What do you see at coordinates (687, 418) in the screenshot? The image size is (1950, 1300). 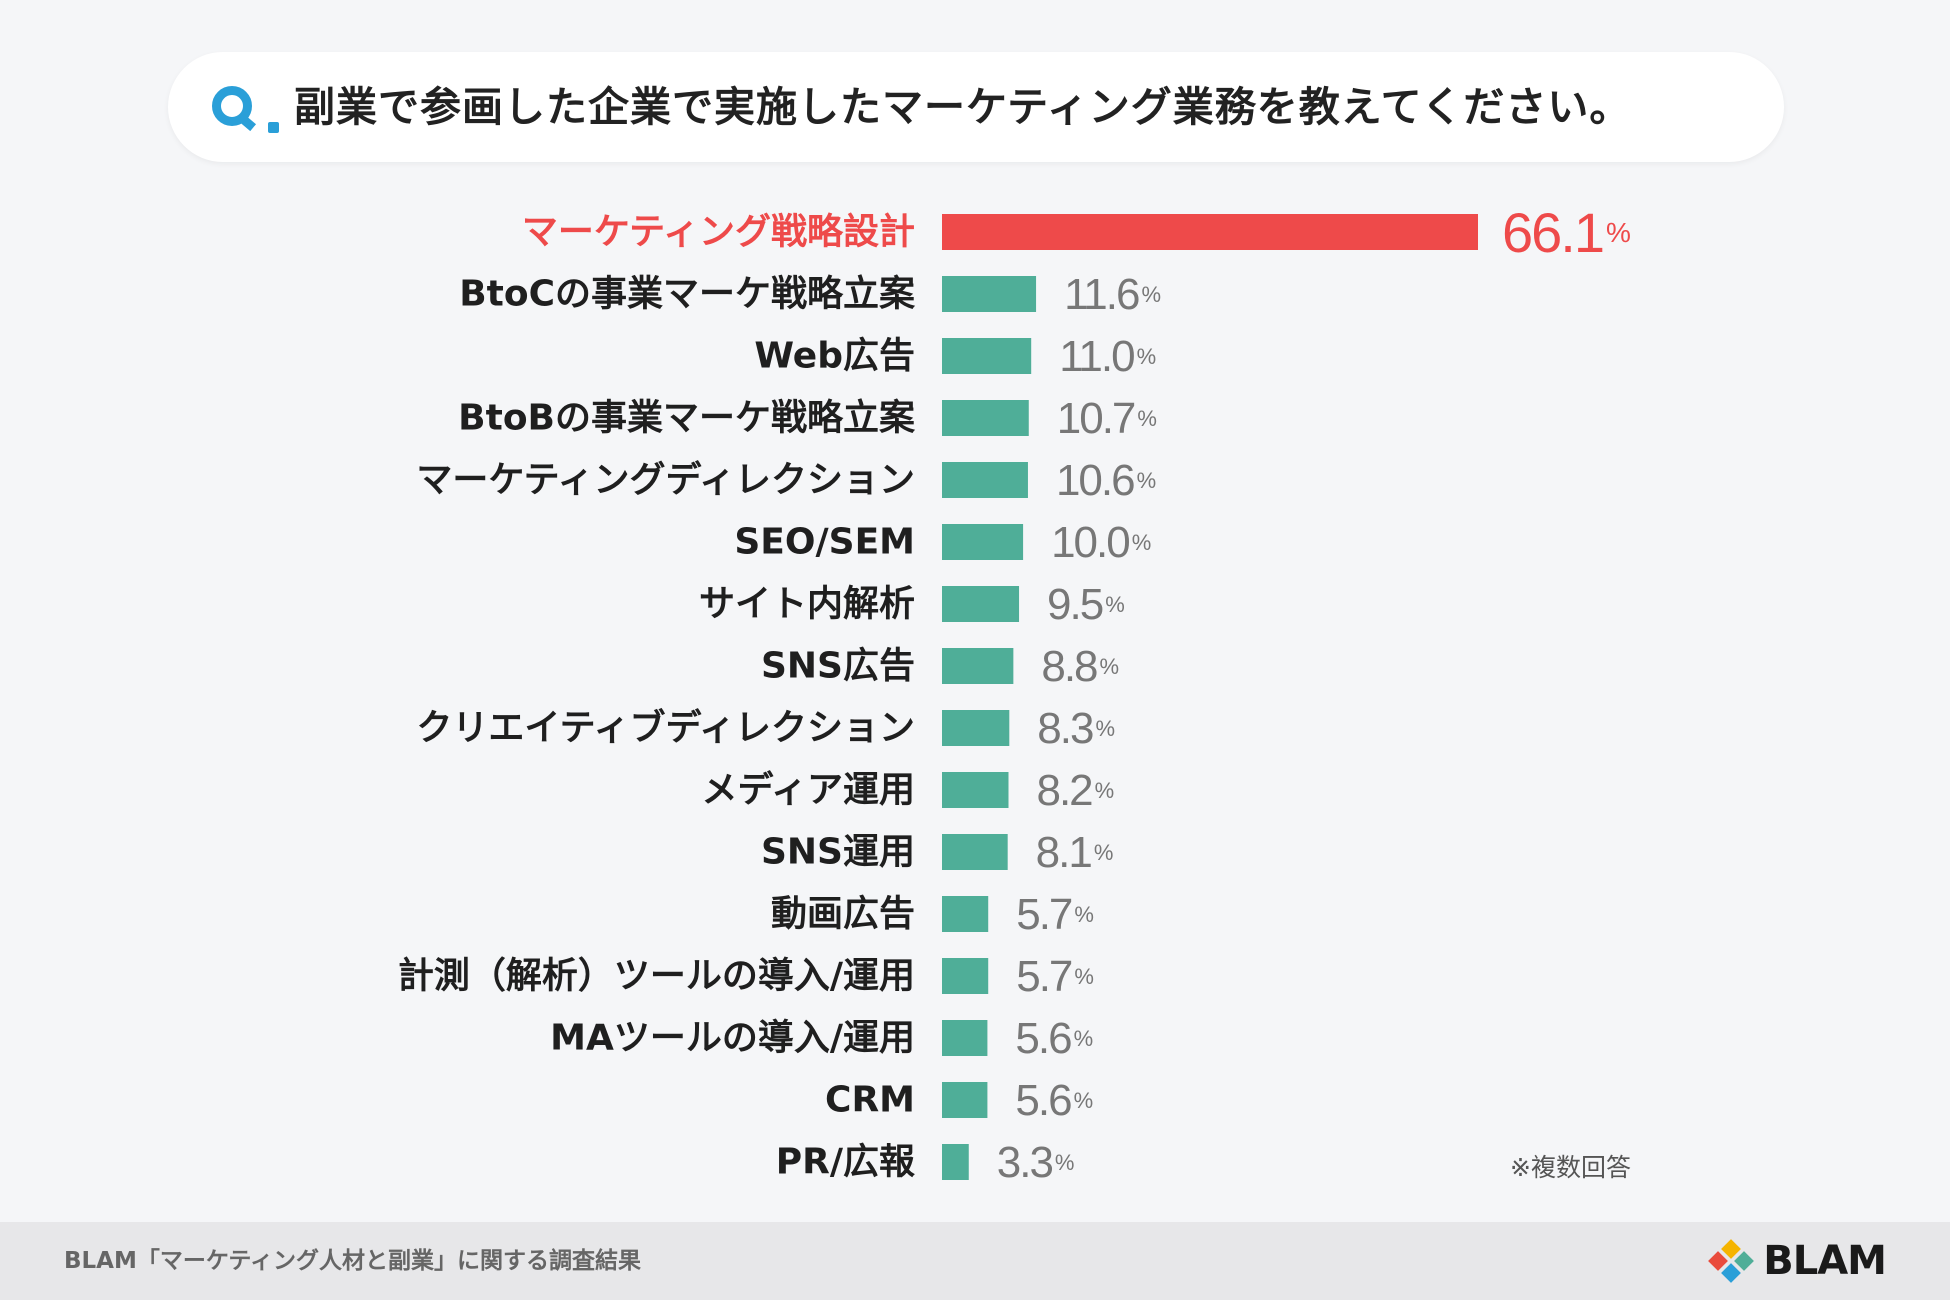 I see `category-label: BtoBの事業マーケ戦略立案` at bounding box center [687, 418].